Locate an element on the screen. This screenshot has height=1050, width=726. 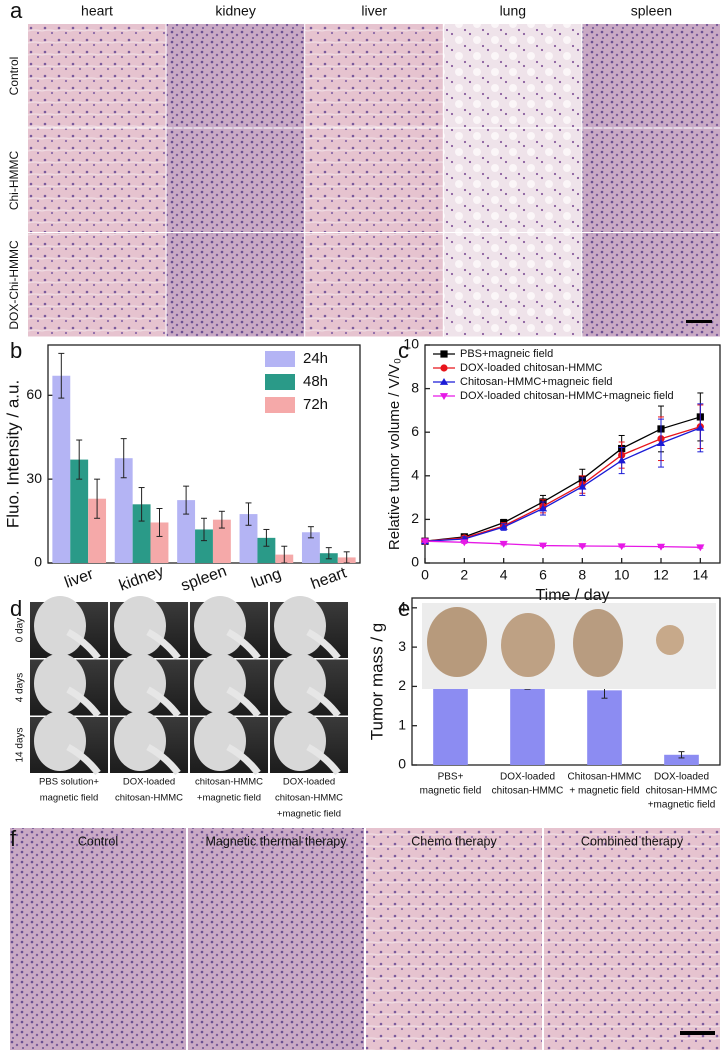
y-axis-label: Tumor mass / g is located at coordinates (376, 681).